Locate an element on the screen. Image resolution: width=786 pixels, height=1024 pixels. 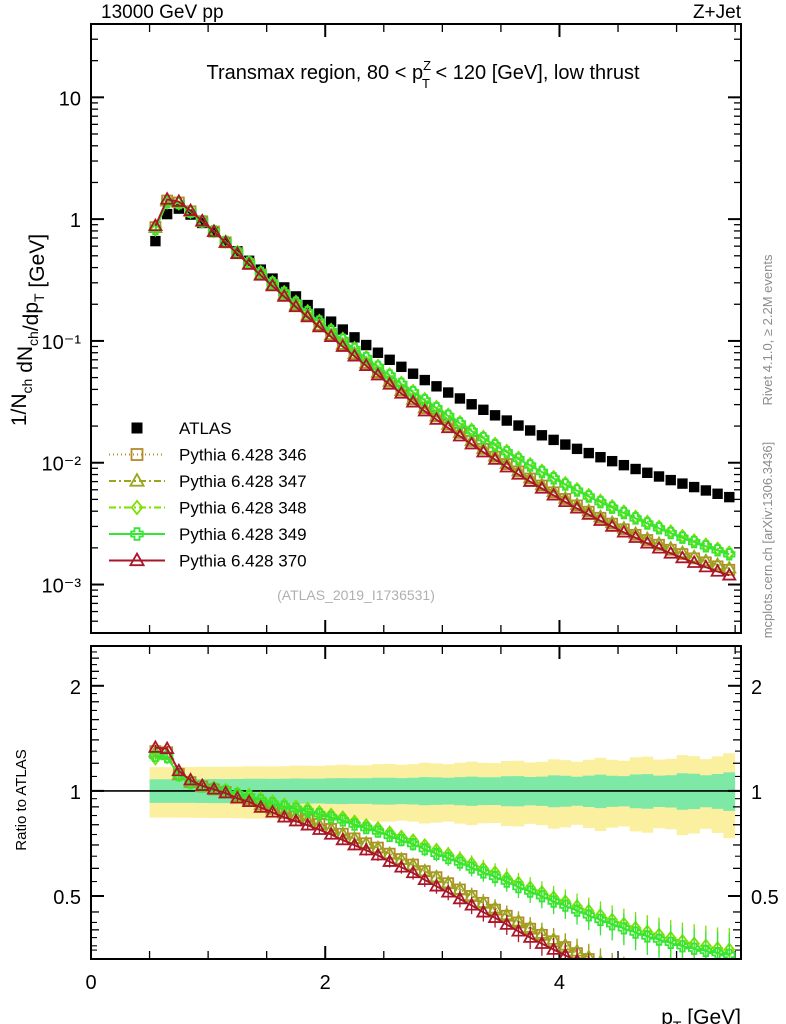
side-label-mcplots: mcplots.cern.ch [arXiv:1306.3436] is located at coordinates (767, 540).